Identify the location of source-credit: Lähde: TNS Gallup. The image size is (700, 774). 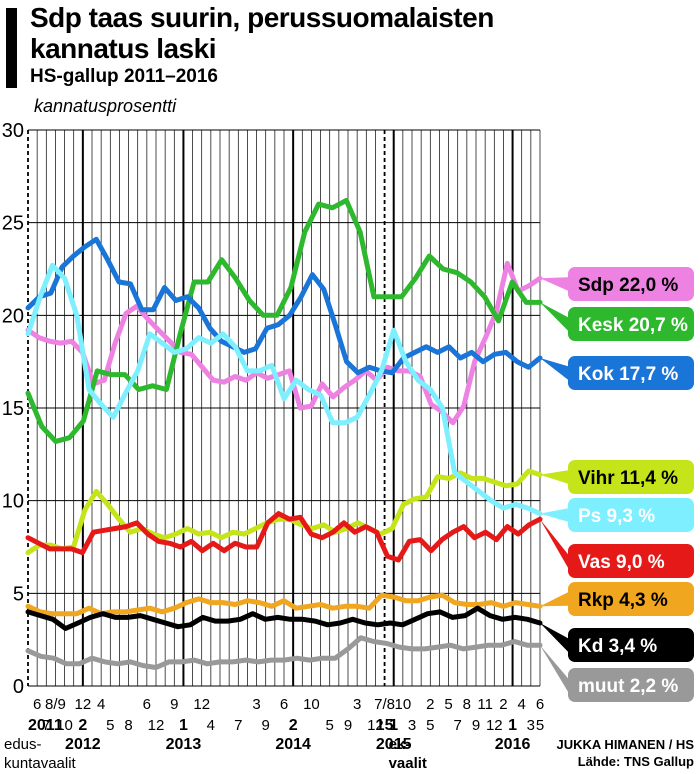
(635, 761).